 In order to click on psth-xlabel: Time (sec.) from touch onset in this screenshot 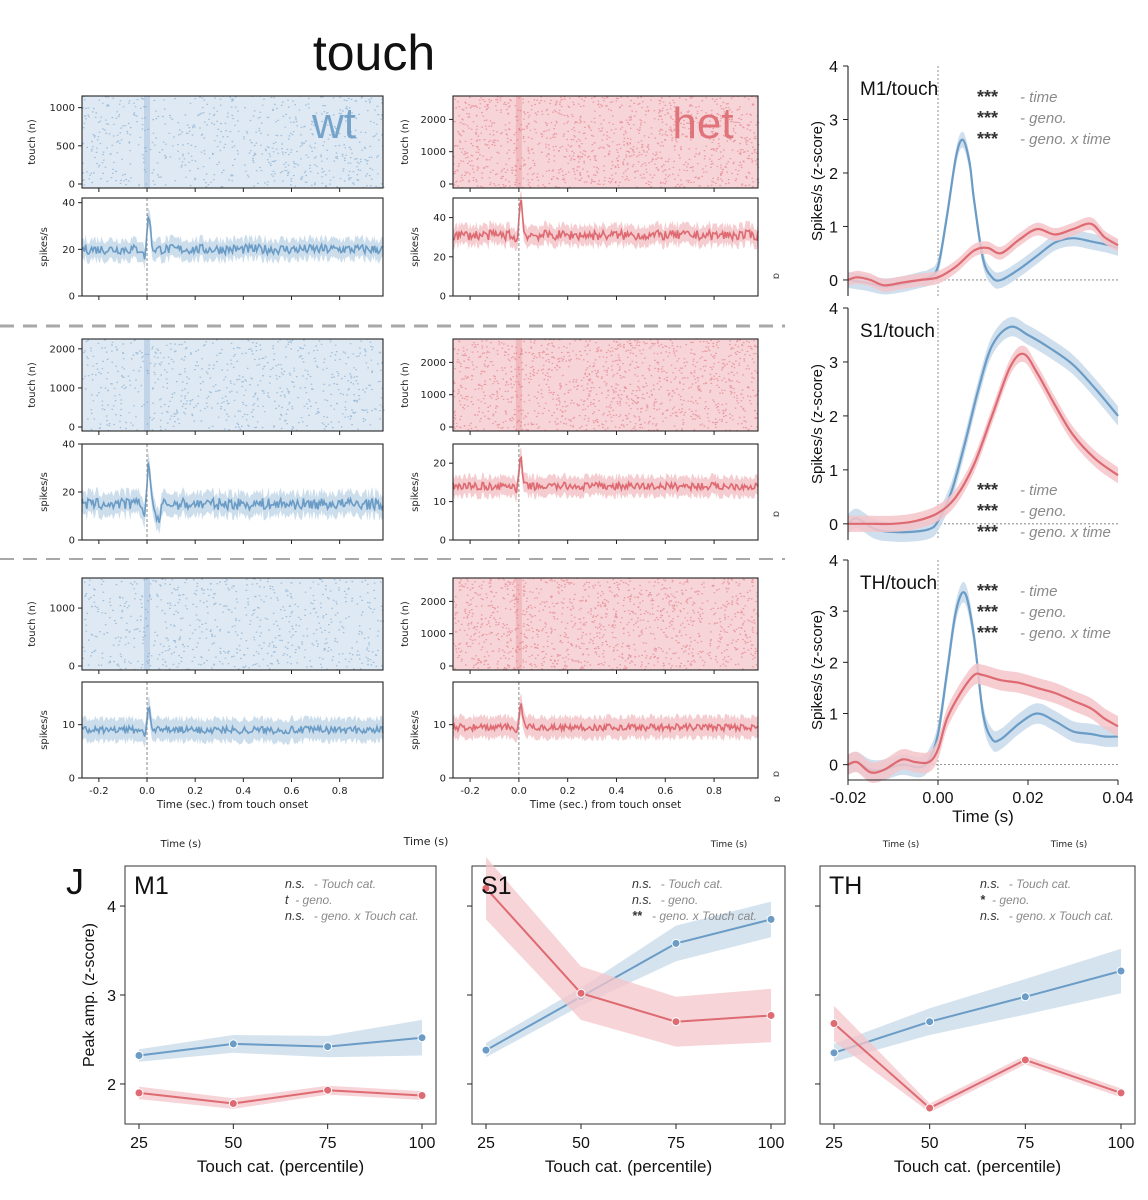, I will do `click(605, 805)`.